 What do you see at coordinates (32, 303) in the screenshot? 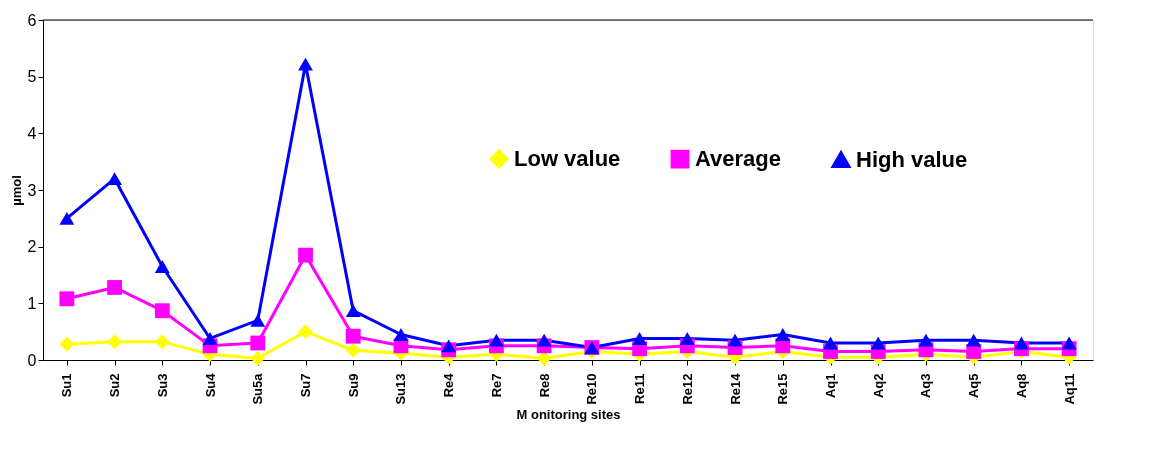
I see `y-tick-label: 1` at bounding box center [32, 303].